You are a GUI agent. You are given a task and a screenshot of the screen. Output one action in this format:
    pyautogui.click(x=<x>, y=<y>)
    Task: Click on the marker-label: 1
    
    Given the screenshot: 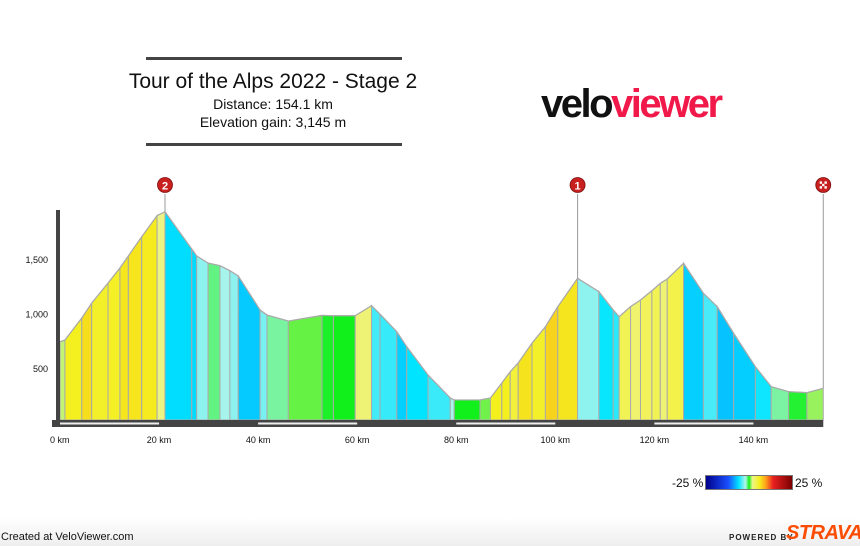 What is the action you would take?
    pyautogui.click(x=578, y=187)
    